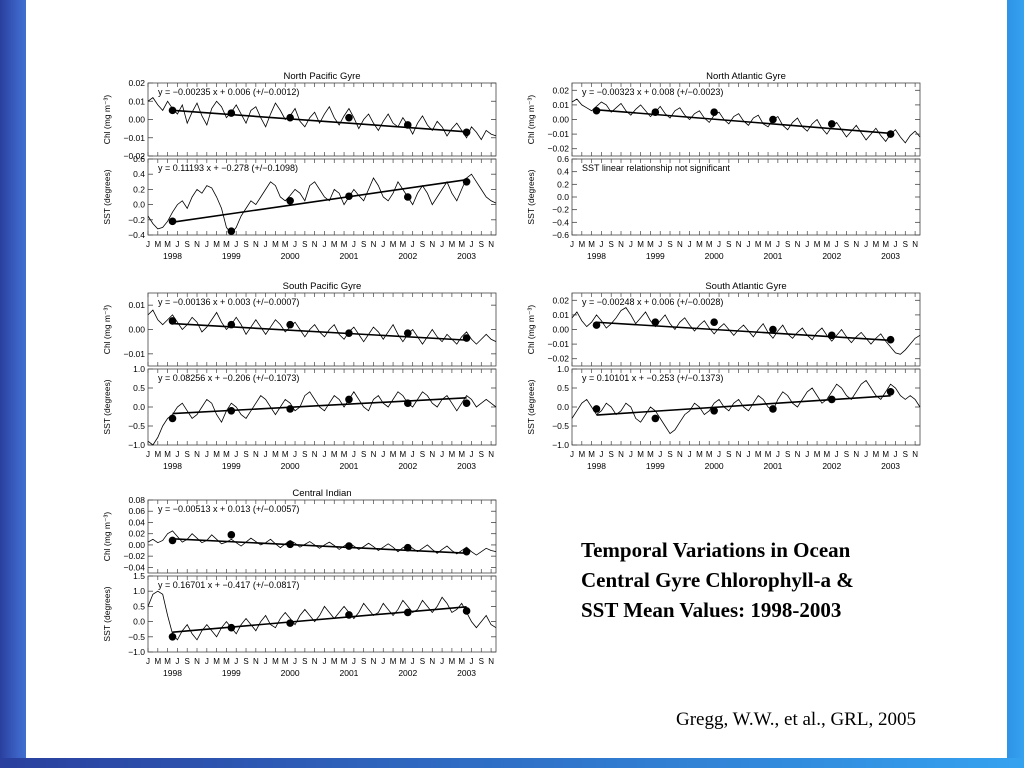 The width and height of the screenshot is (1024, 768). Describe the element at coordinates (407, 466) in the screenshot. I see `year-label: 2002` at that location.